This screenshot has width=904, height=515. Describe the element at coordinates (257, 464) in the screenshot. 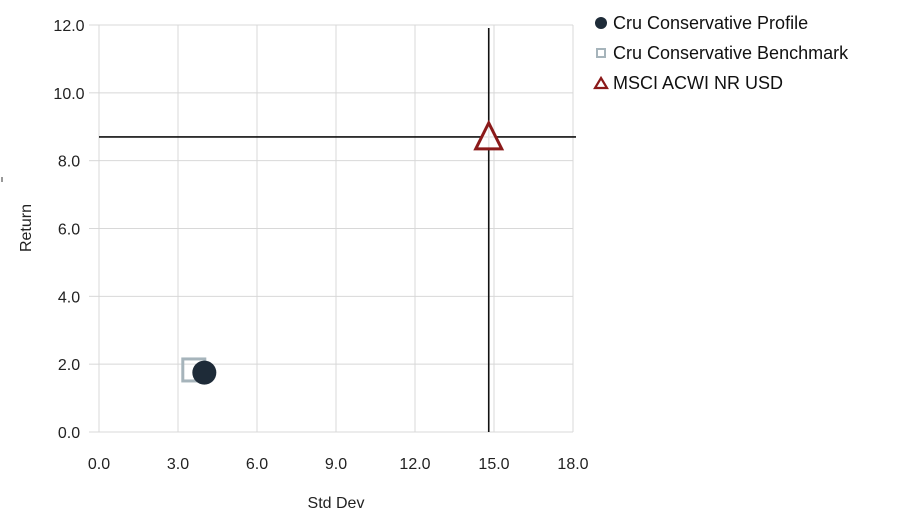

I see `x-tick-label: 6.0` at that location.